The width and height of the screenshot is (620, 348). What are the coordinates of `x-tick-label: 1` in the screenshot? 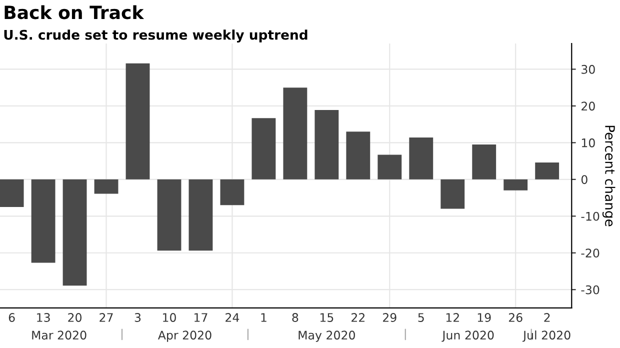 It's located at (263, 317).